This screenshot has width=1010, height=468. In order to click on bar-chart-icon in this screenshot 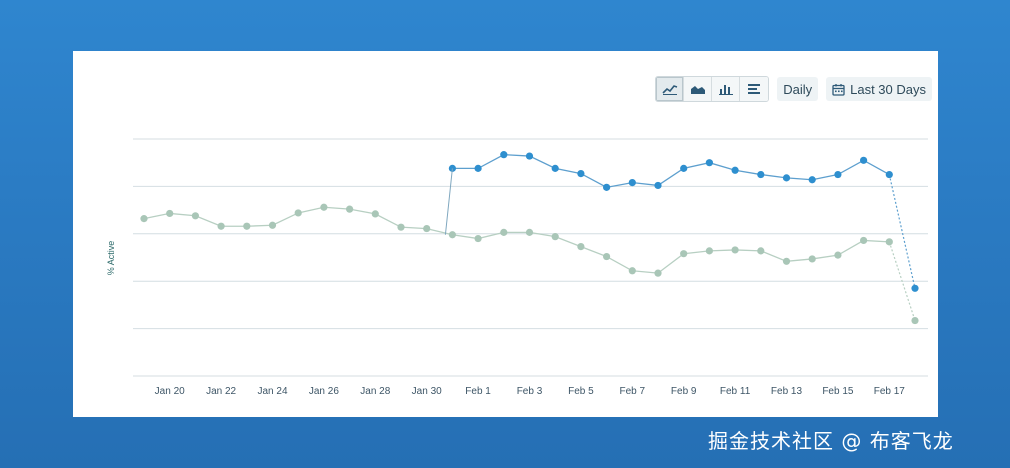, I will do `click(725, 90)`.